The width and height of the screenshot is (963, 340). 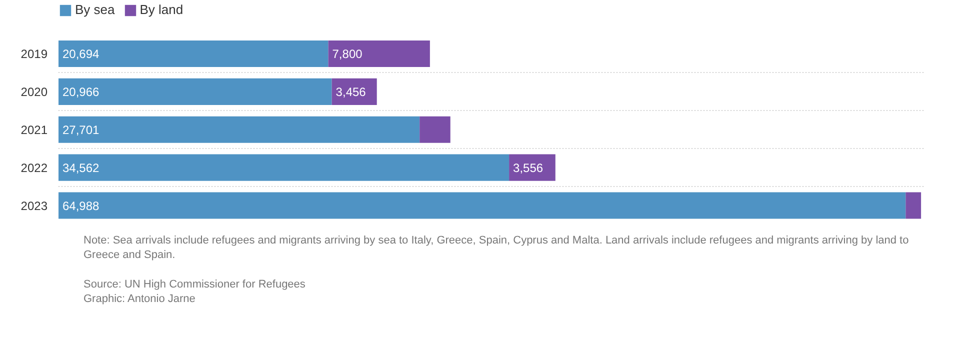 What do you see at coordinates (140, 299) in the screenshot?
I see `text: Graphic: Antonio Jarne` at bounding box center [140, 299].